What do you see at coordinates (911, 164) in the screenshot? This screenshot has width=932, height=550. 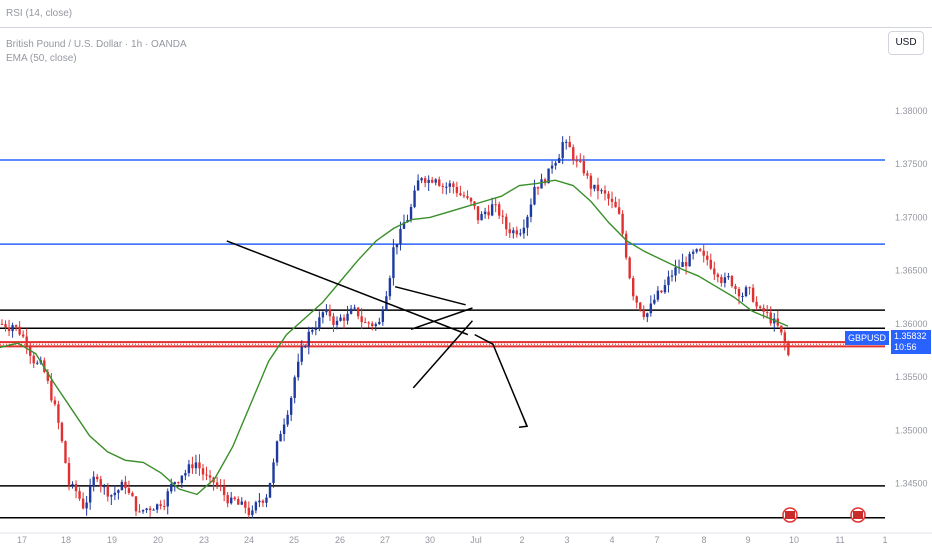 I see `y-tick-label: 1.37500` at bounding box center [911, 164].